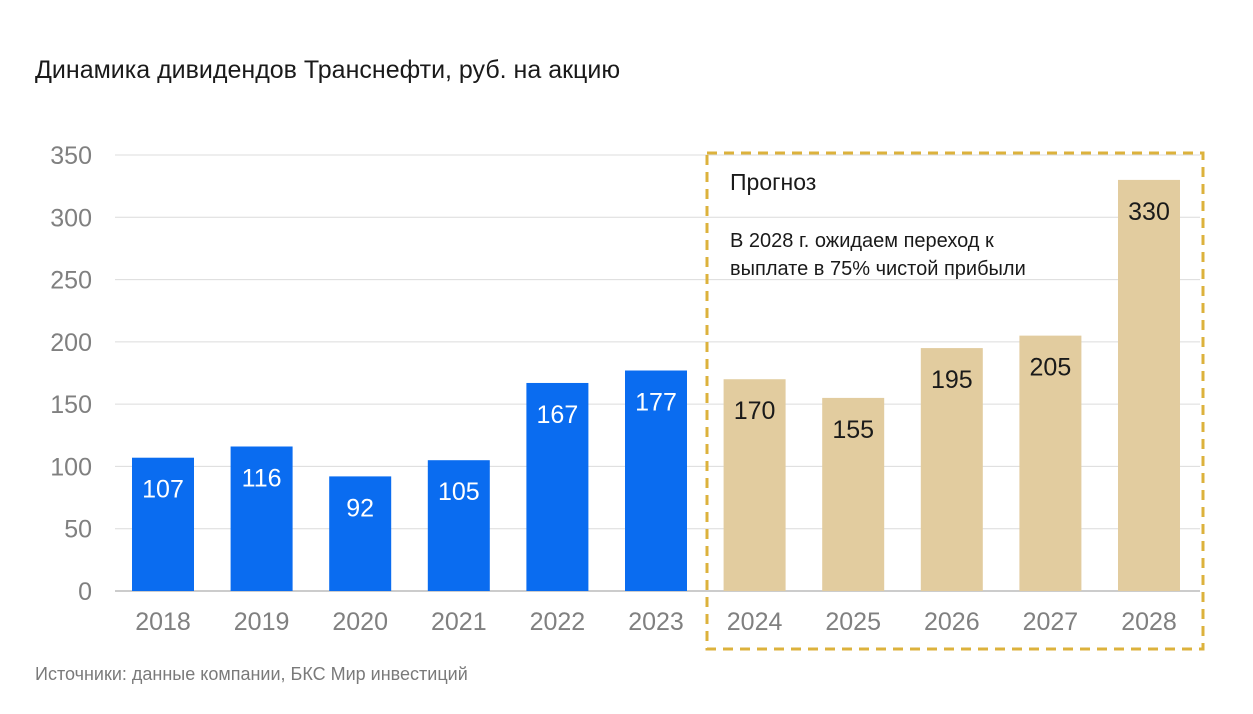 This screenshot has width=1253, height=714. Describe the element at coordinates (853, 622) in the screenshot. I see `x-tick-label-2025: 2025` at that location.